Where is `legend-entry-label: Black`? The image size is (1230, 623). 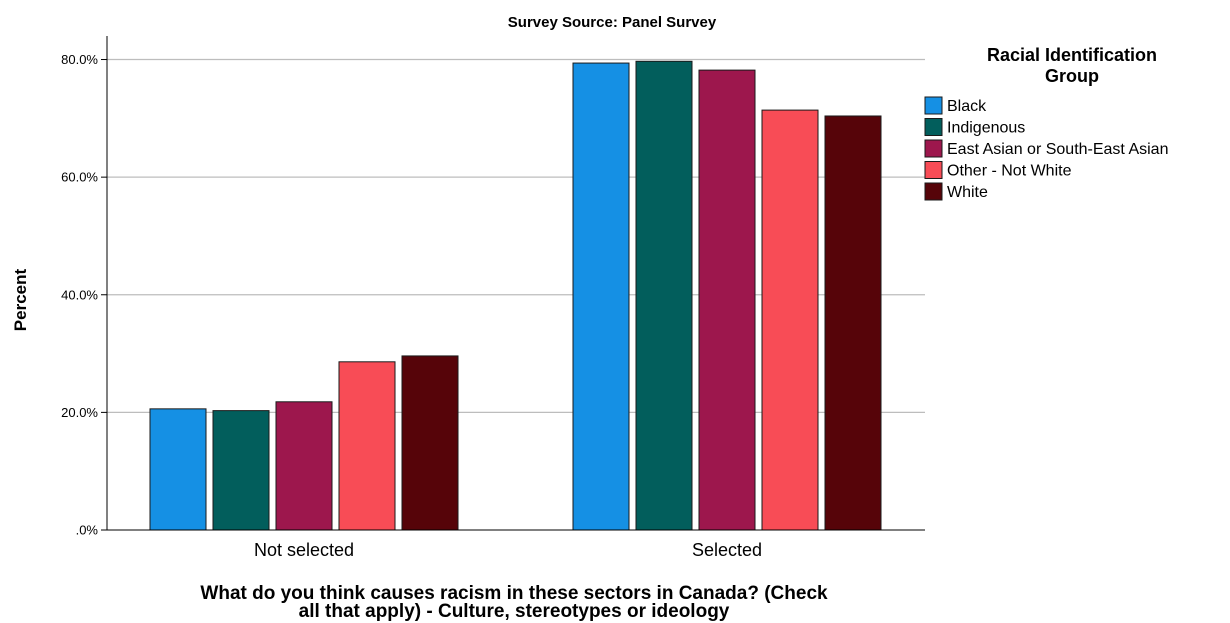
legend-entry-label: Black is located at coordinates (967, 106).